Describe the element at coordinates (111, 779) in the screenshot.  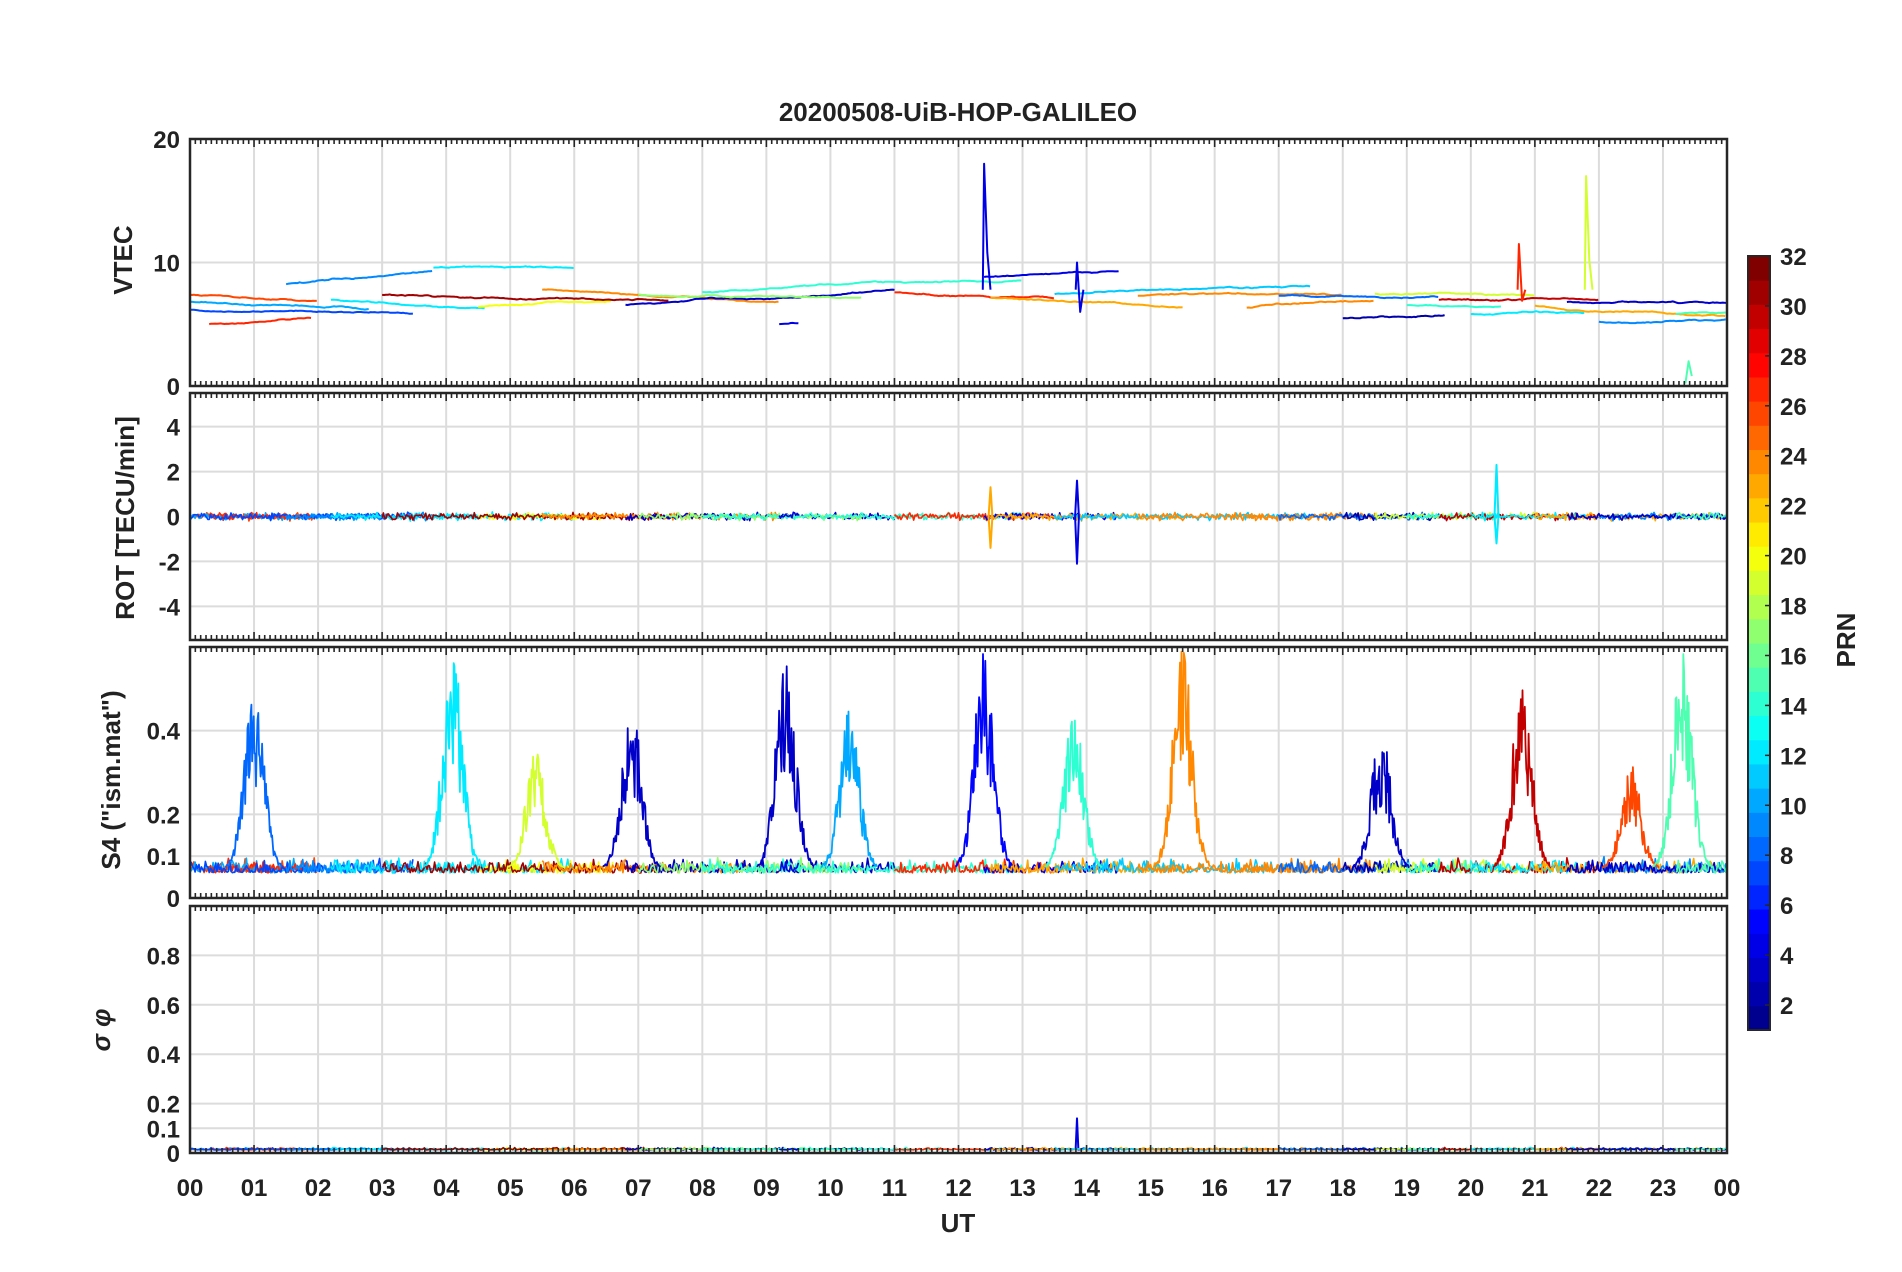
I see `s4-ylabel: S4 ("ism.mat")` at that location.